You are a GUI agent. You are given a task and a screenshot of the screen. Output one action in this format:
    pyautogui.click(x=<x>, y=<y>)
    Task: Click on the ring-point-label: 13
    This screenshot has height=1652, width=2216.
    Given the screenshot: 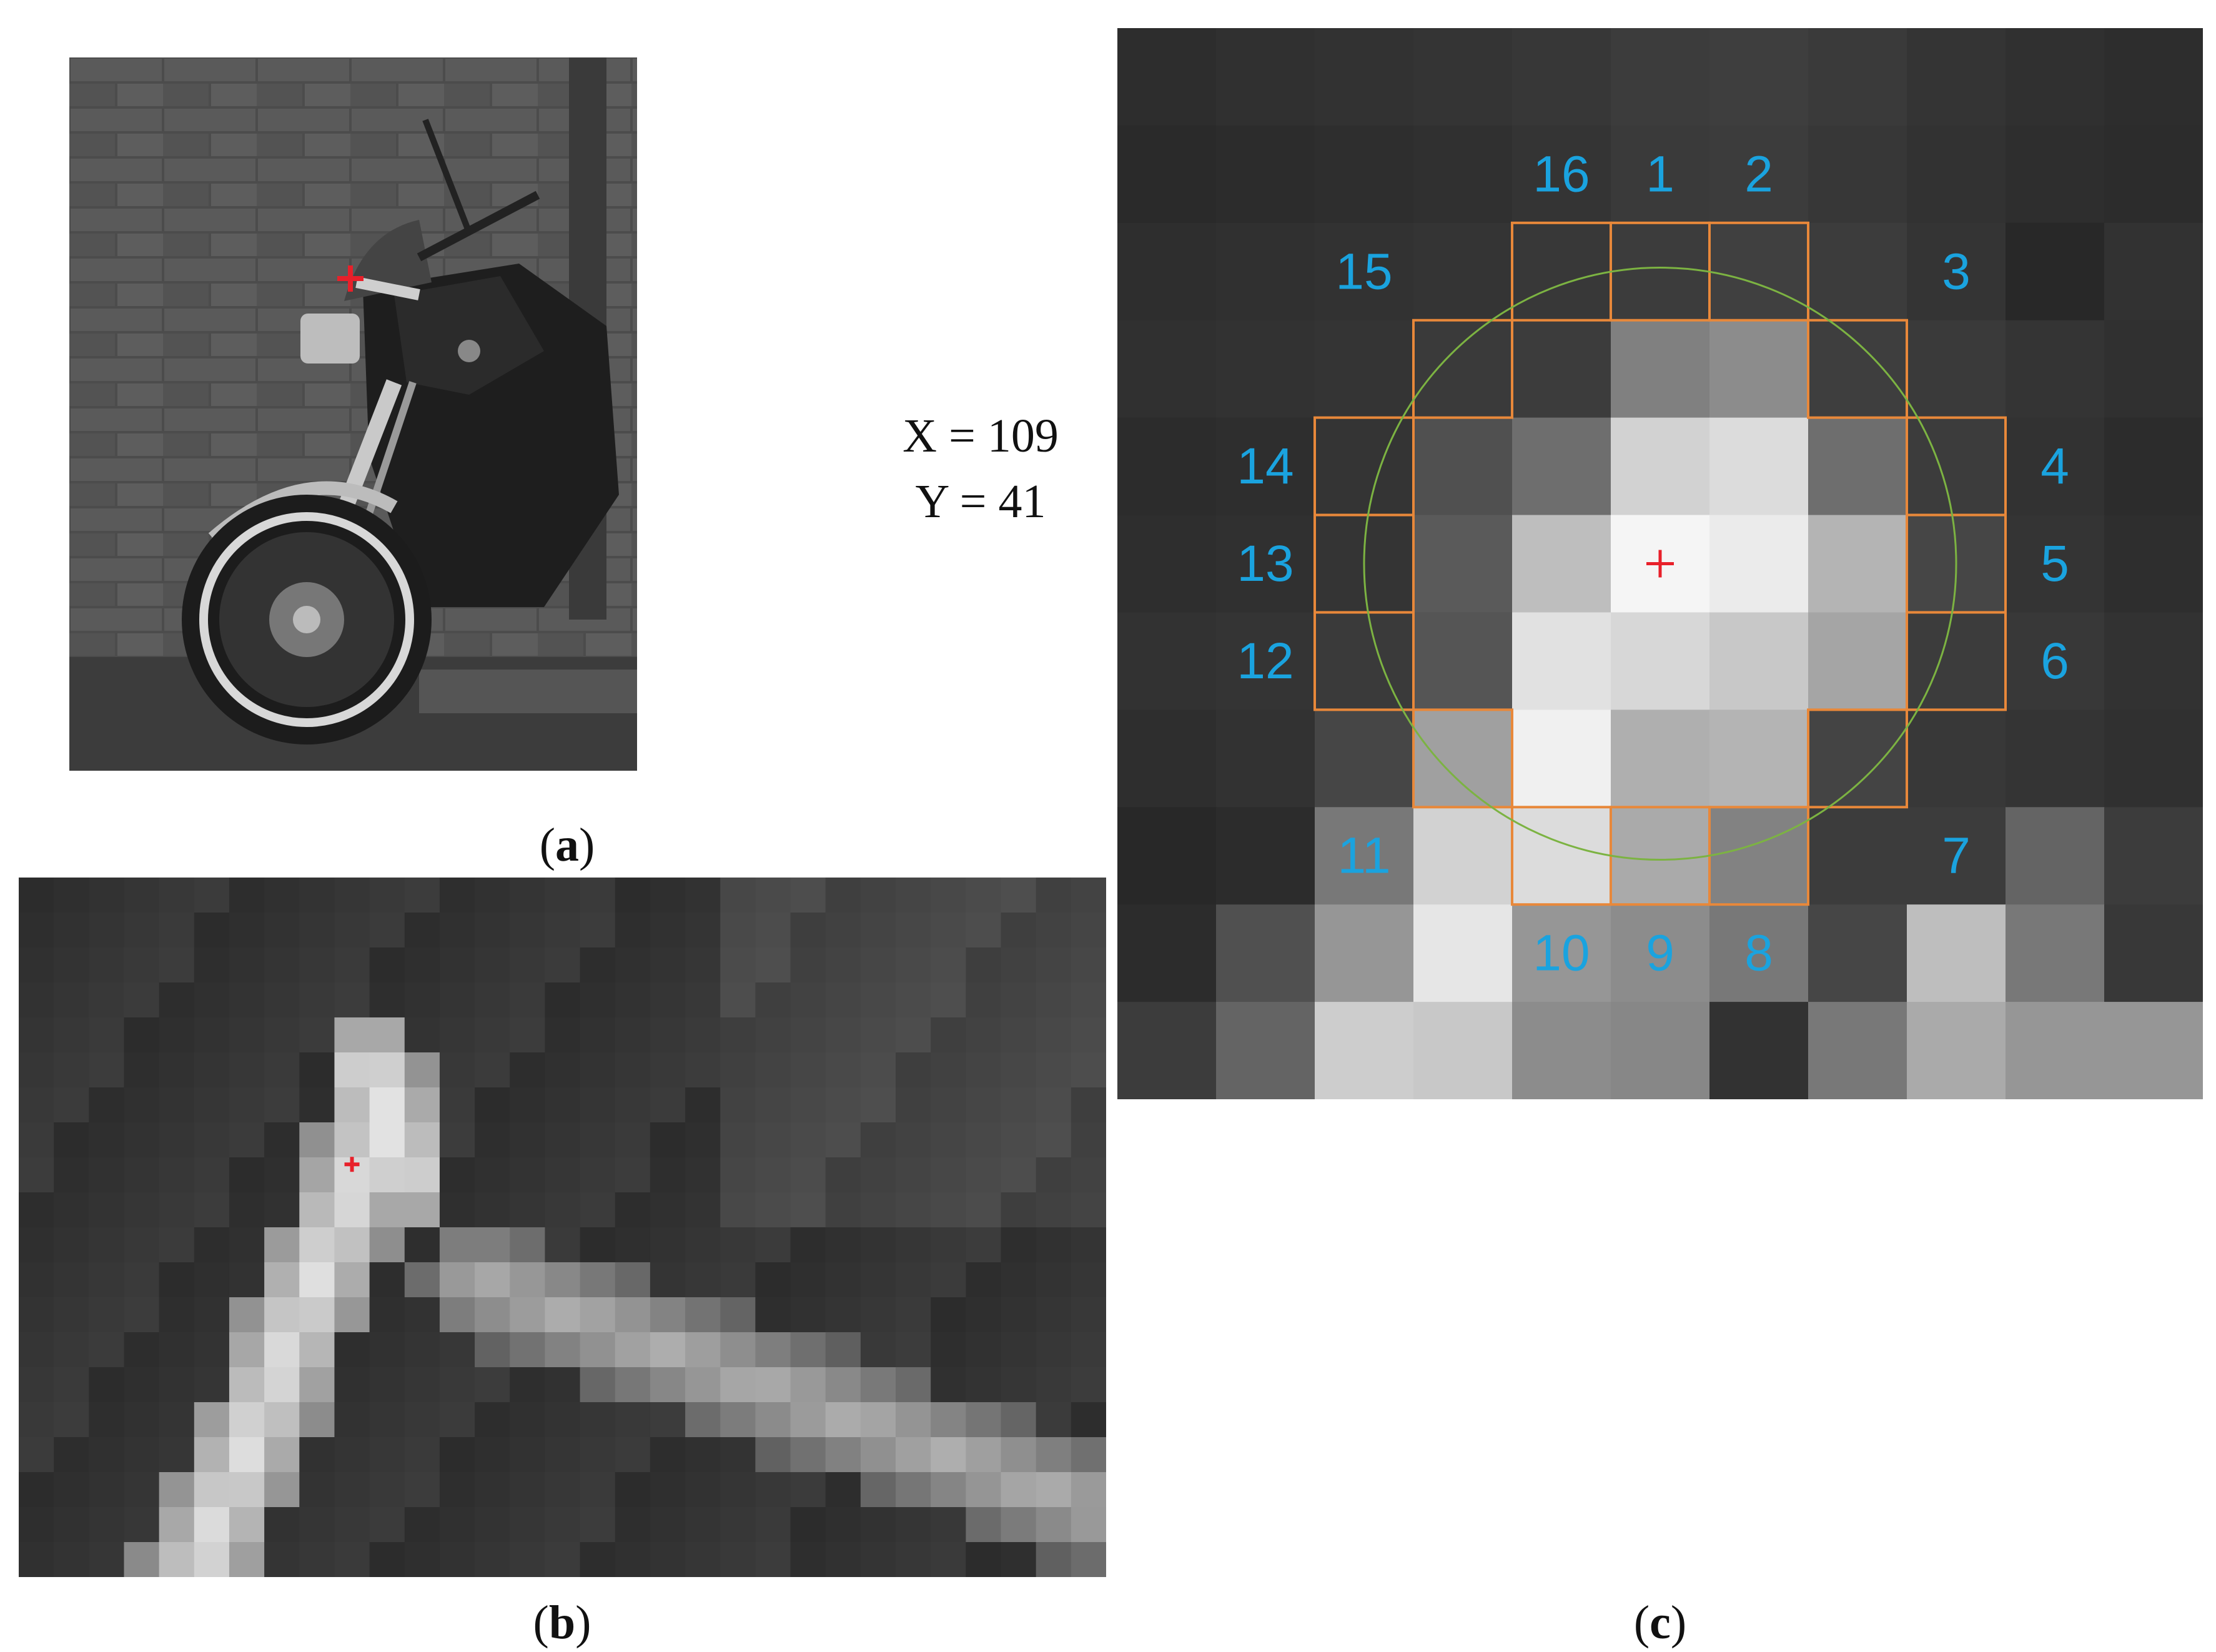 What is the action you would take?
    pyautogui.click(x=1265, y=563)
    